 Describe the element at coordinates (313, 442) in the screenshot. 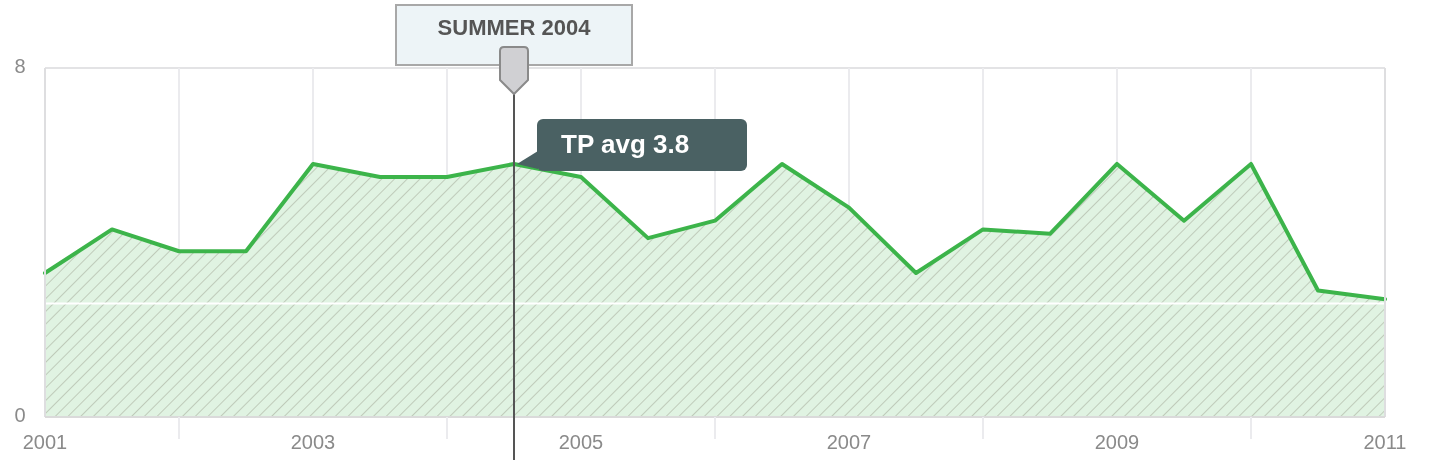

I see `x-tick-label: 2003` at that location.